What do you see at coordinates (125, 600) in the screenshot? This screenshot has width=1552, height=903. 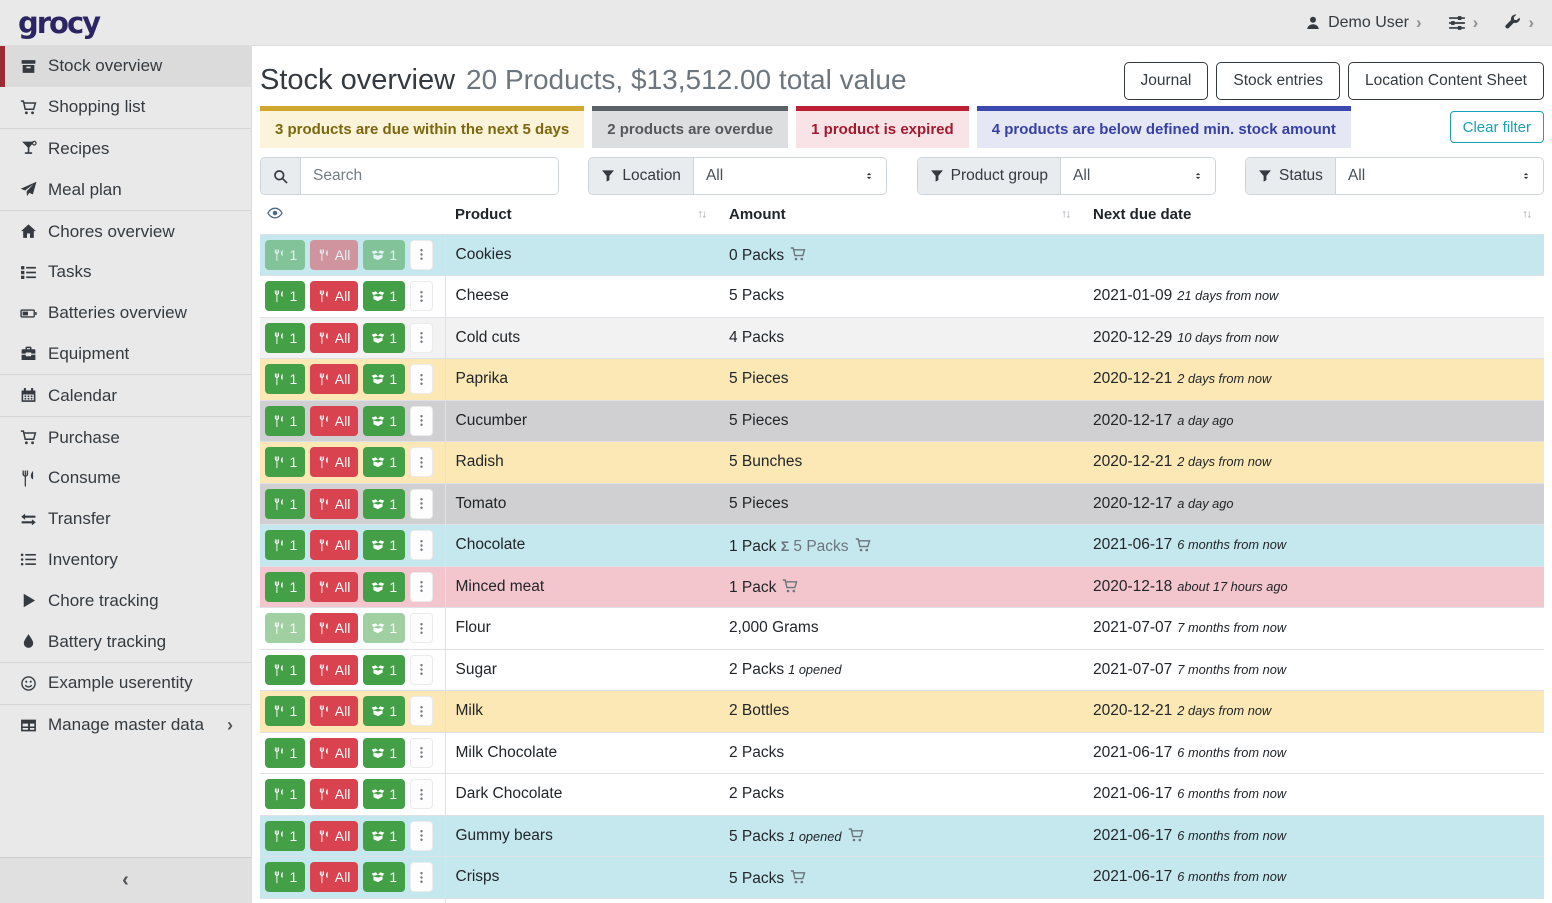 I see `sidebar-item-chore-tracking: Chore tracking` at bounding box center [125, 600].